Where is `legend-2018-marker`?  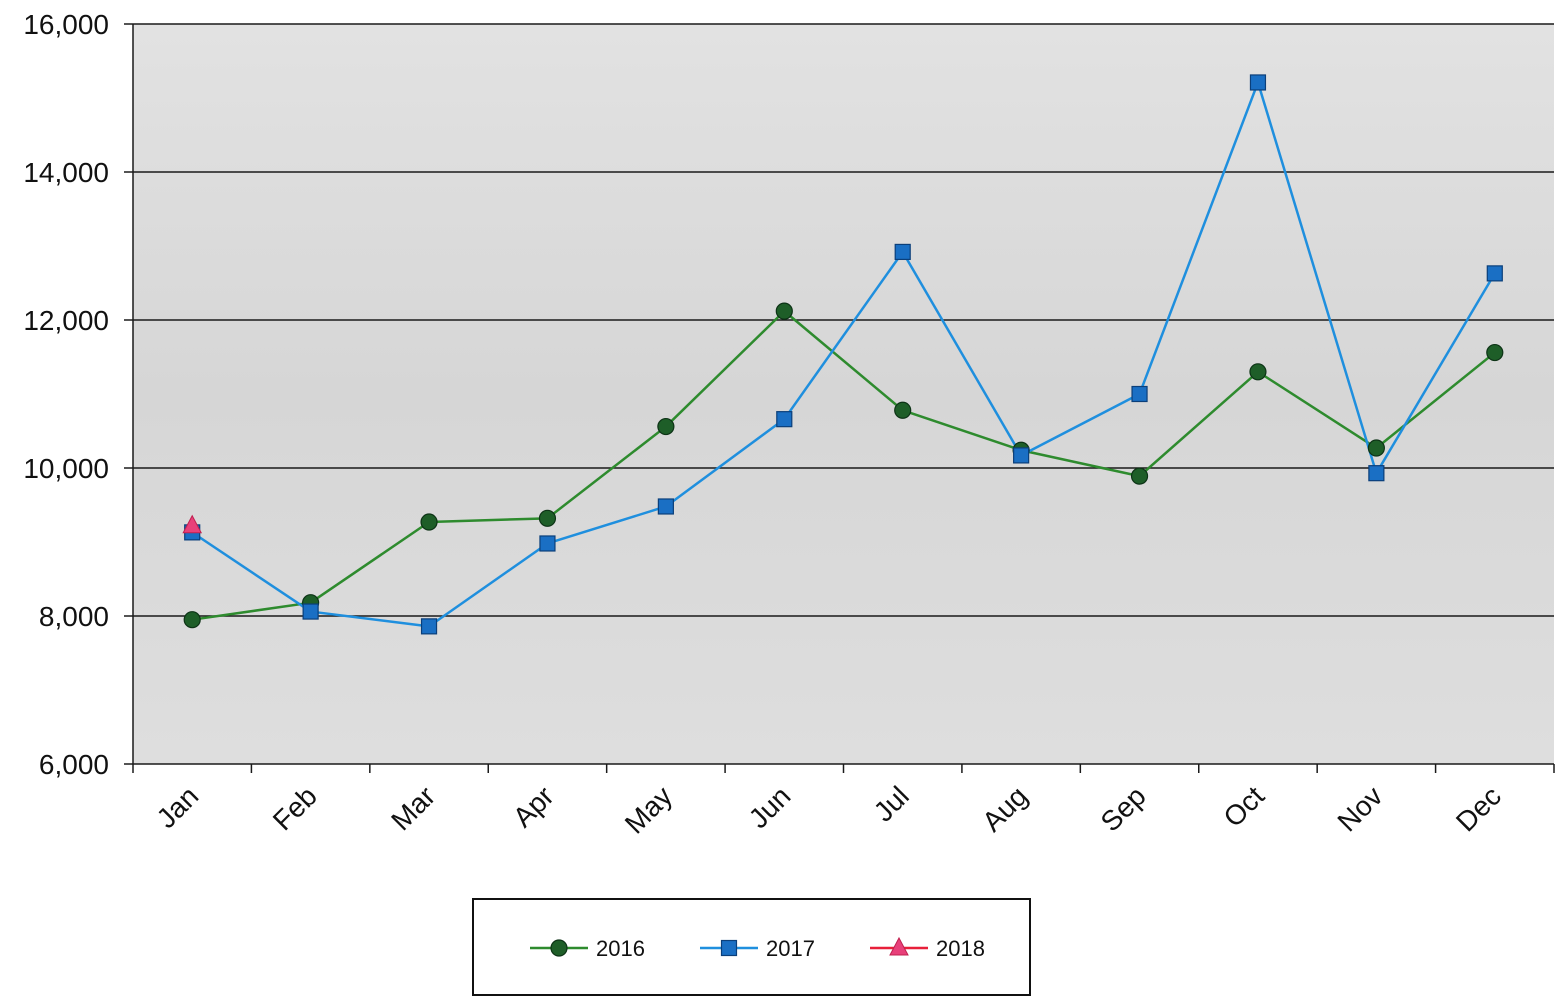
legend-2018-marker is located at coordinates (899, 946).